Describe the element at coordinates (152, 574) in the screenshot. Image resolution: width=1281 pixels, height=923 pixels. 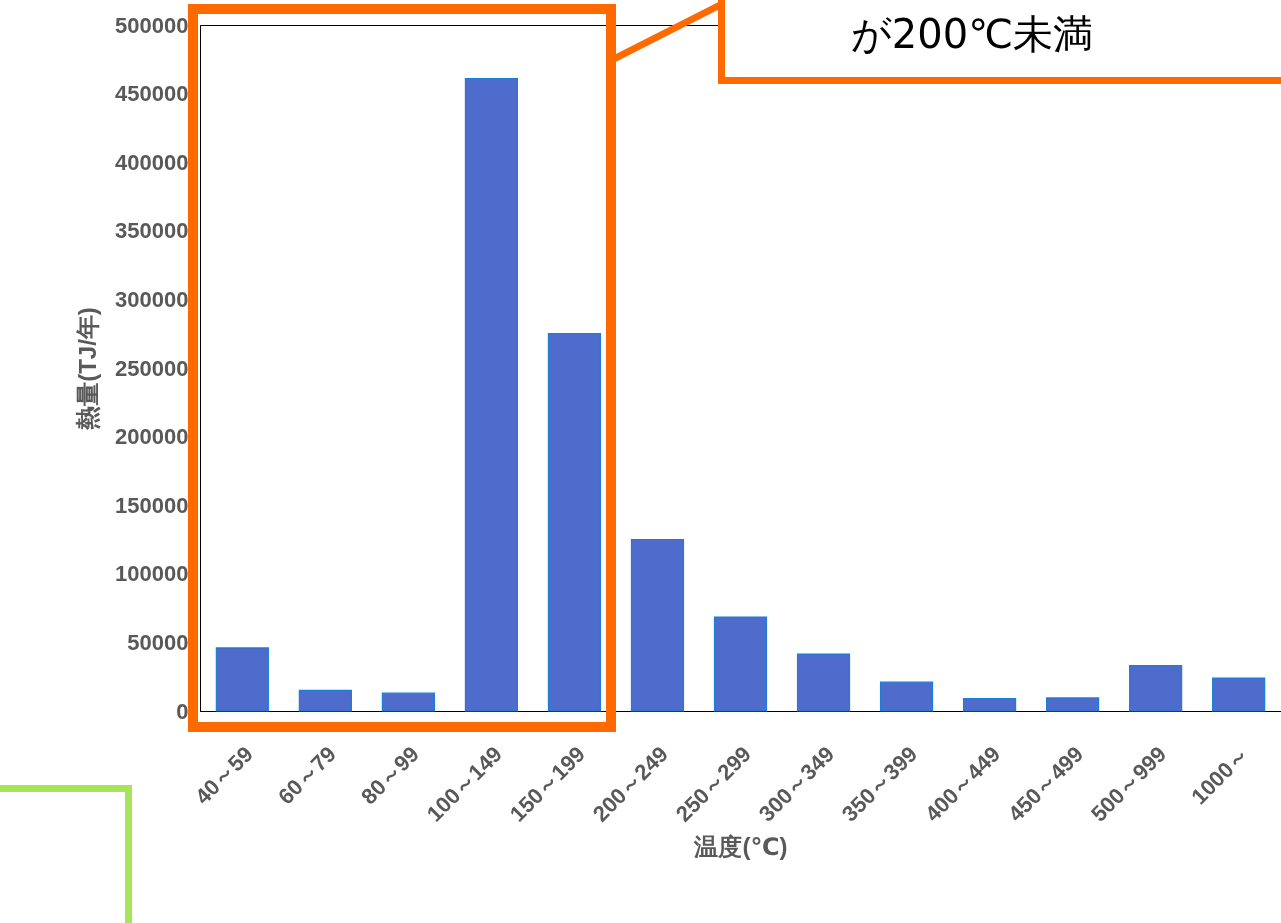
I see `y-tick-label: 100000` at that location.